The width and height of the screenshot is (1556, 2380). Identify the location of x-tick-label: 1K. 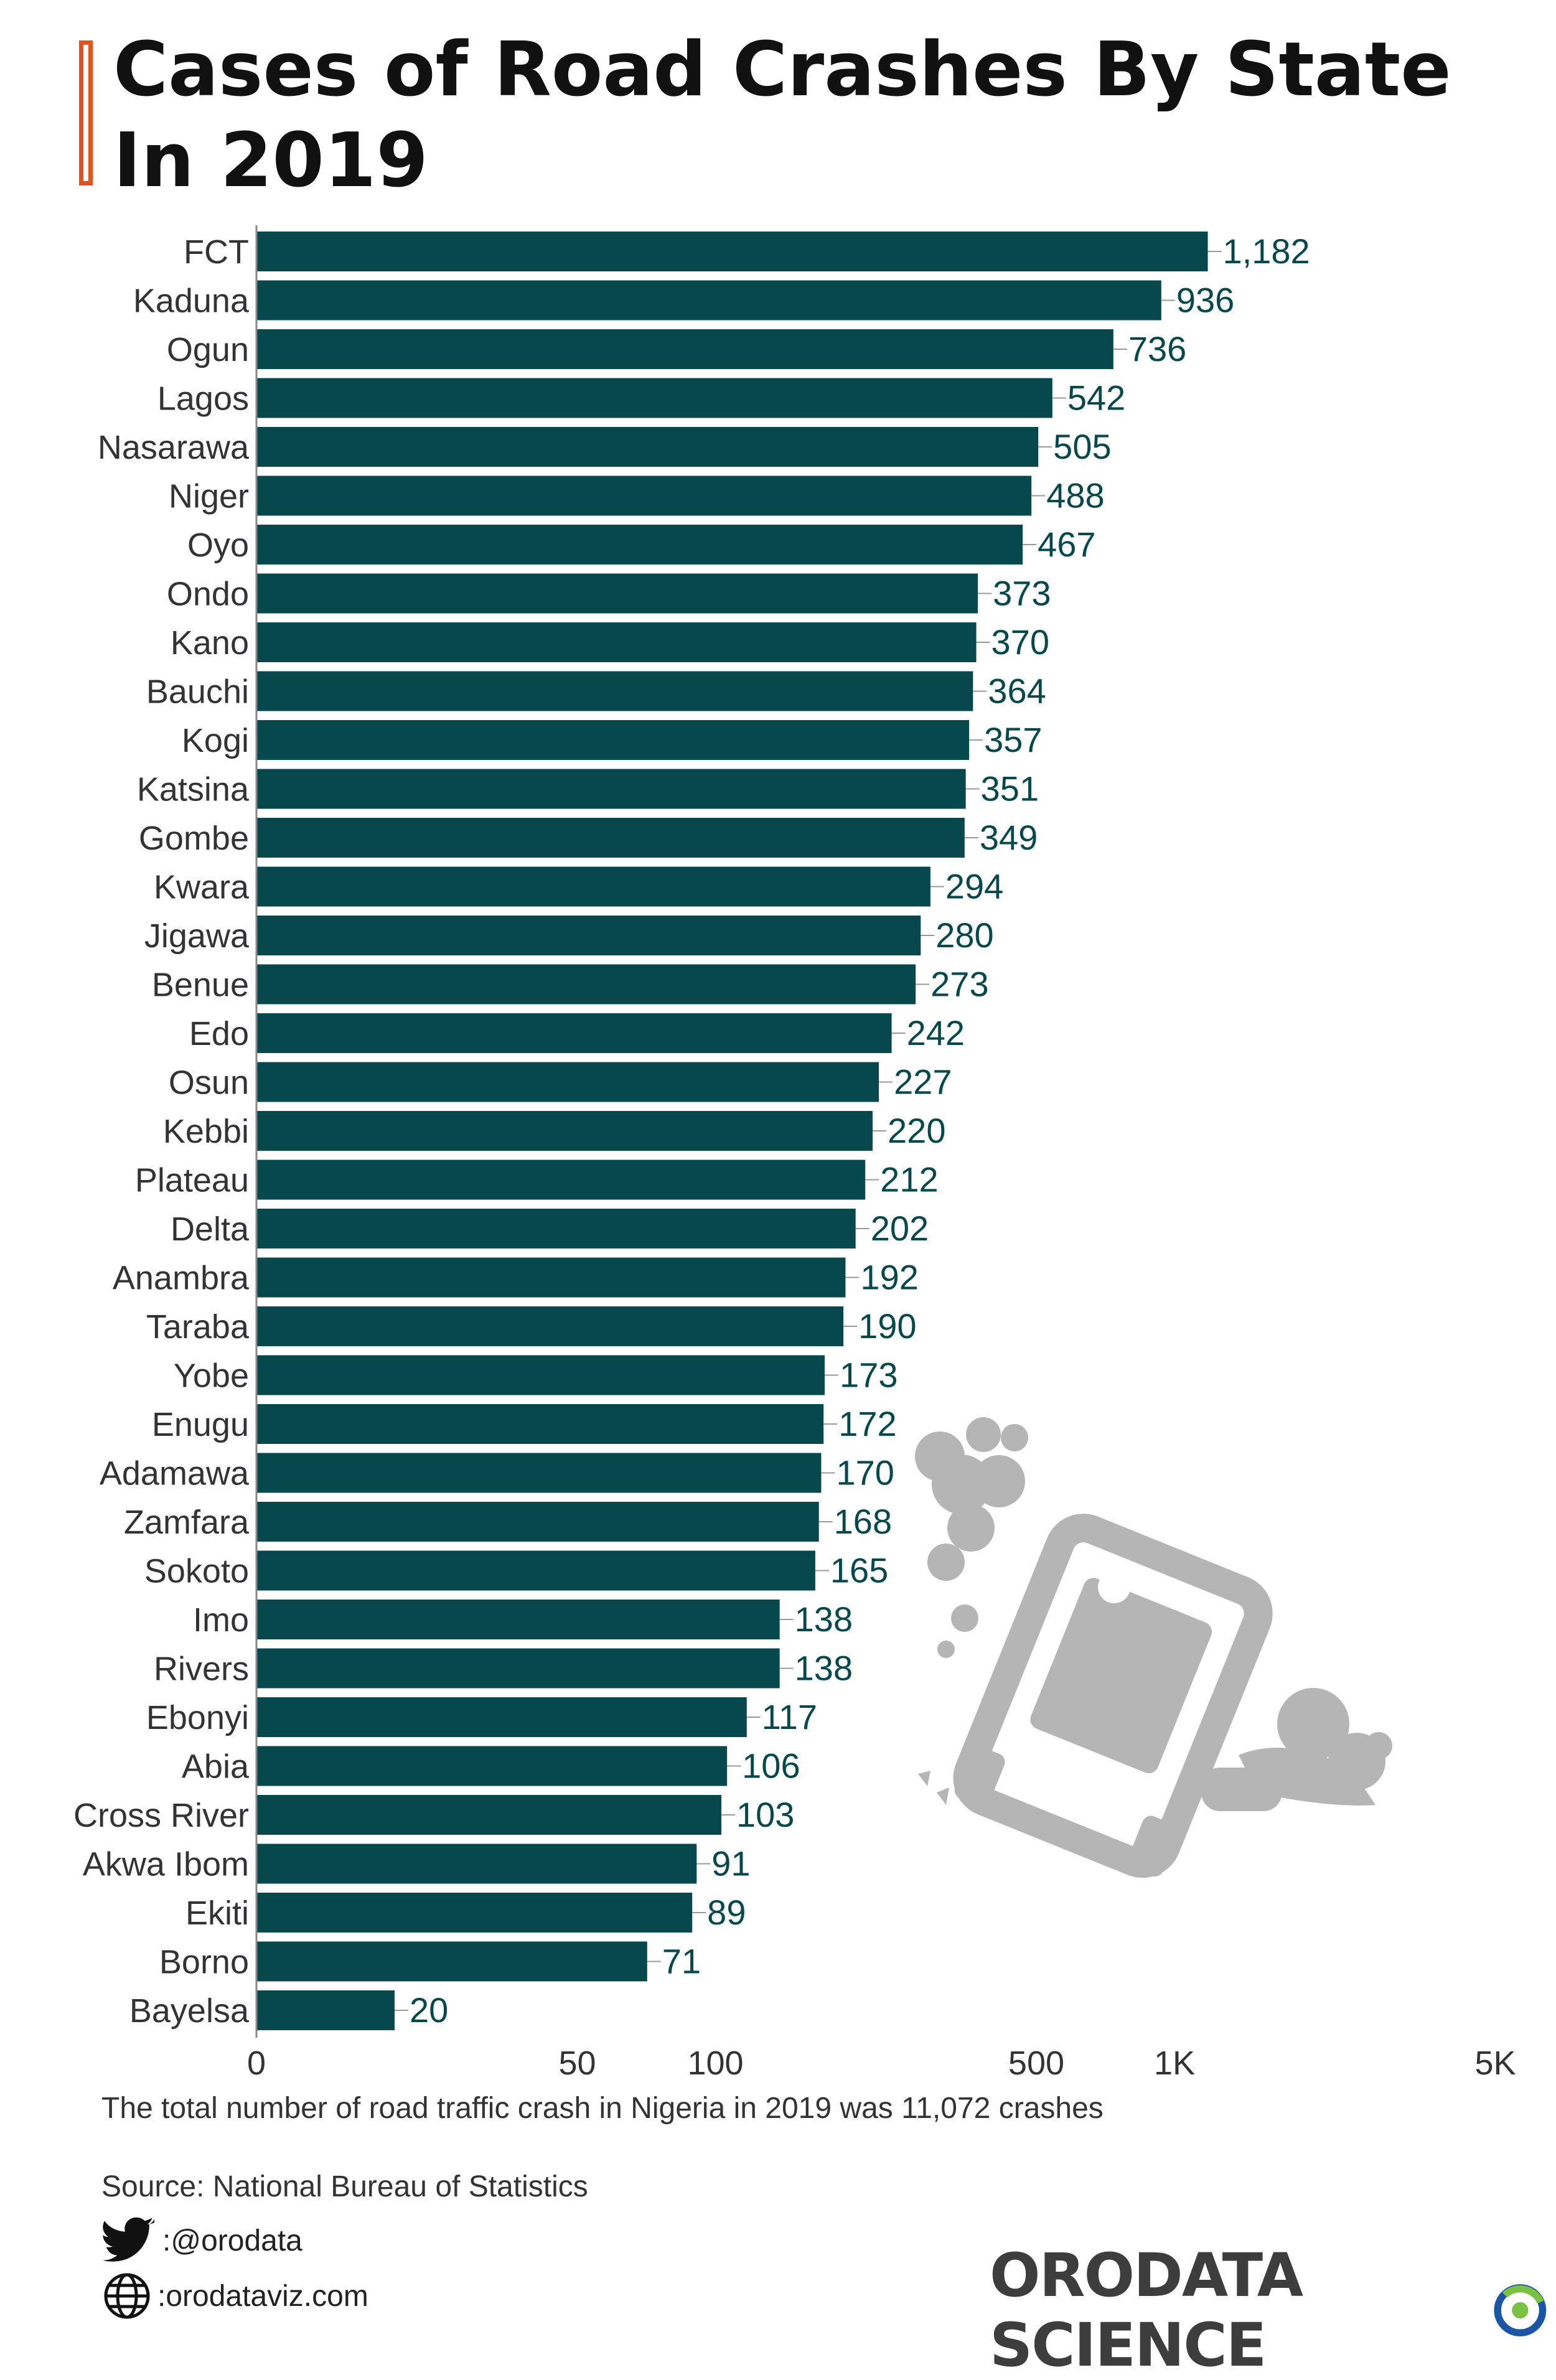
(1174, 2064).